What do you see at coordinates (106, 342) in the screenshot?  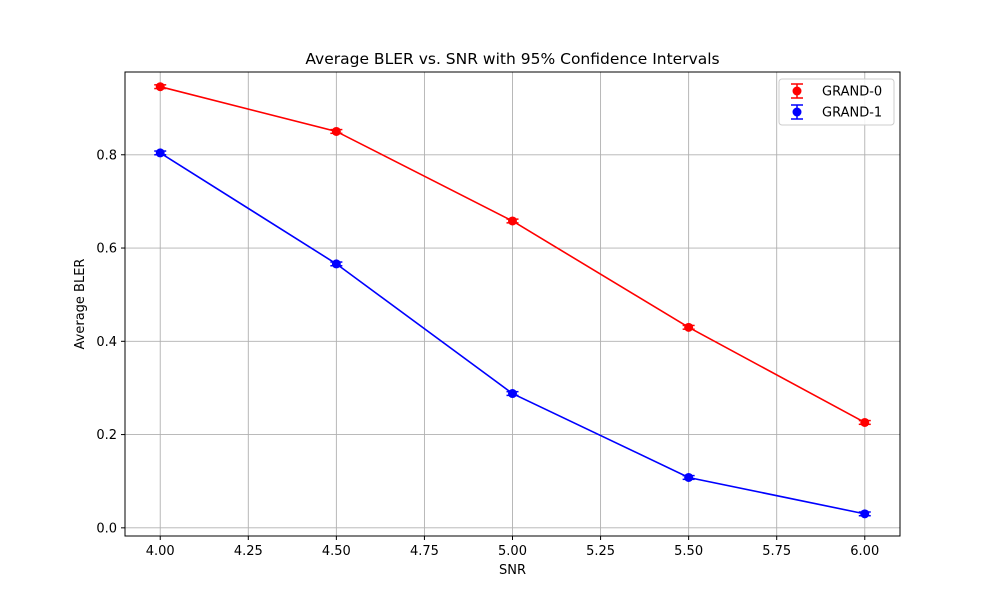 I see `y-tick-label: 0.4` at bounding box center [106, 342].